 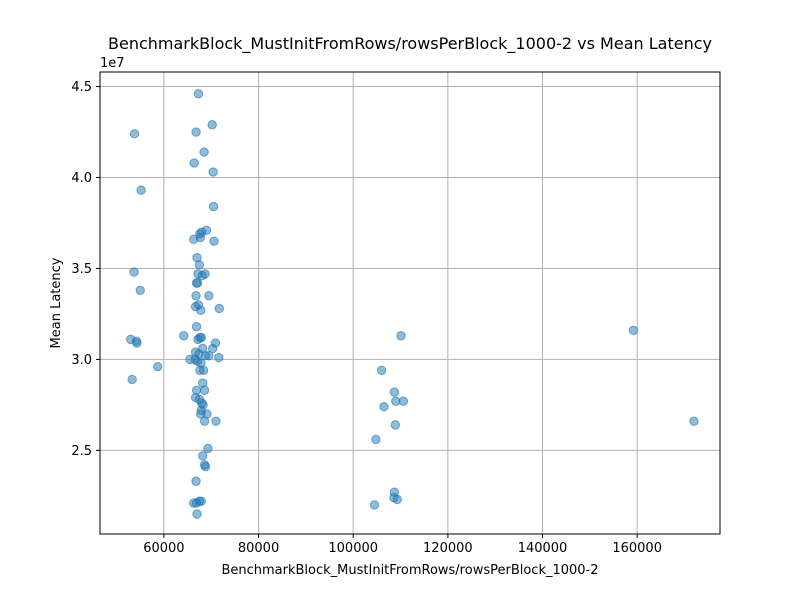 What do you see at coordinates (637, 548) in the screenshot?
I see `x-tick-label: 160000` at bounding box center [637, 548].